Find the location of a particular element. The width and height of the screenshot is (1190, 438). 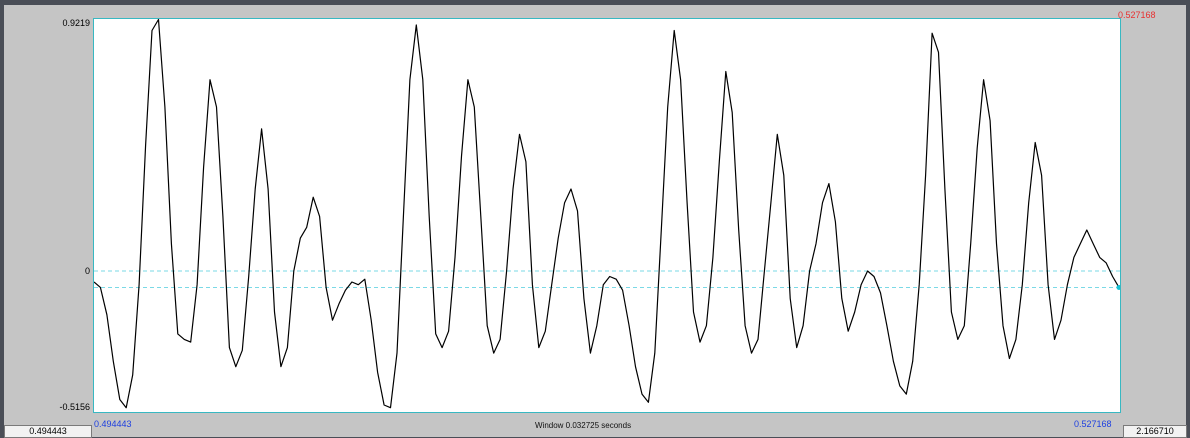

cursor-marker is located at coordinates (1118, 287).